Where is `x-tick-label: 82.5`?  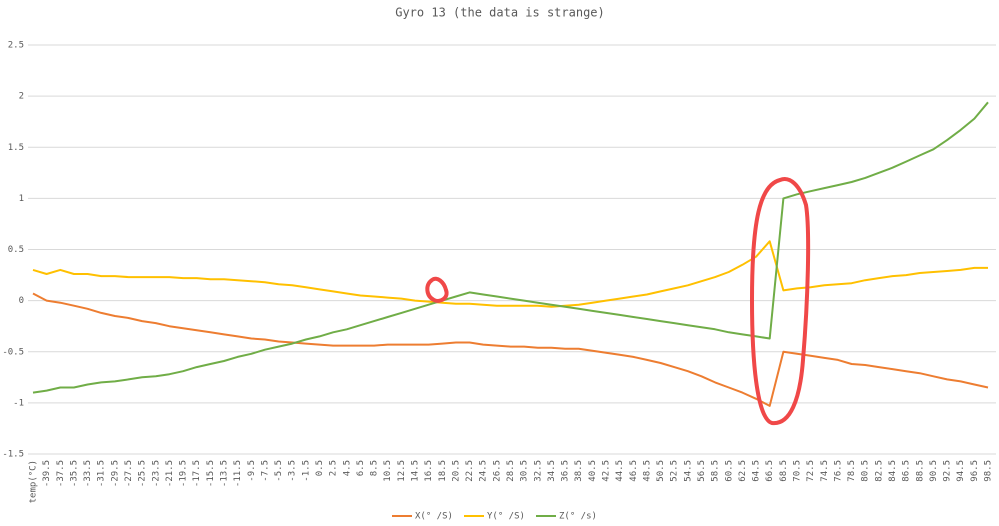
x-tick-label: 82.5 is located at coordinates (879, 471).